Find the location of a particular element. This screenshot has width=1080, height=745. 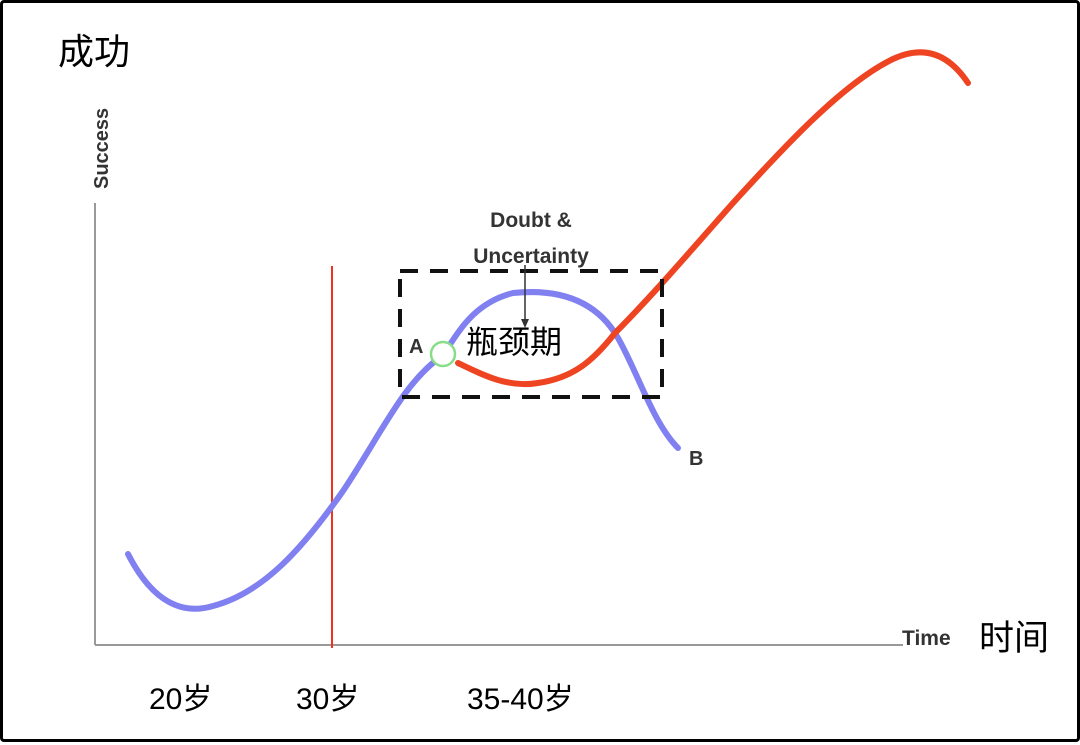

point-b-label: B is located at coordinates (696, 459).